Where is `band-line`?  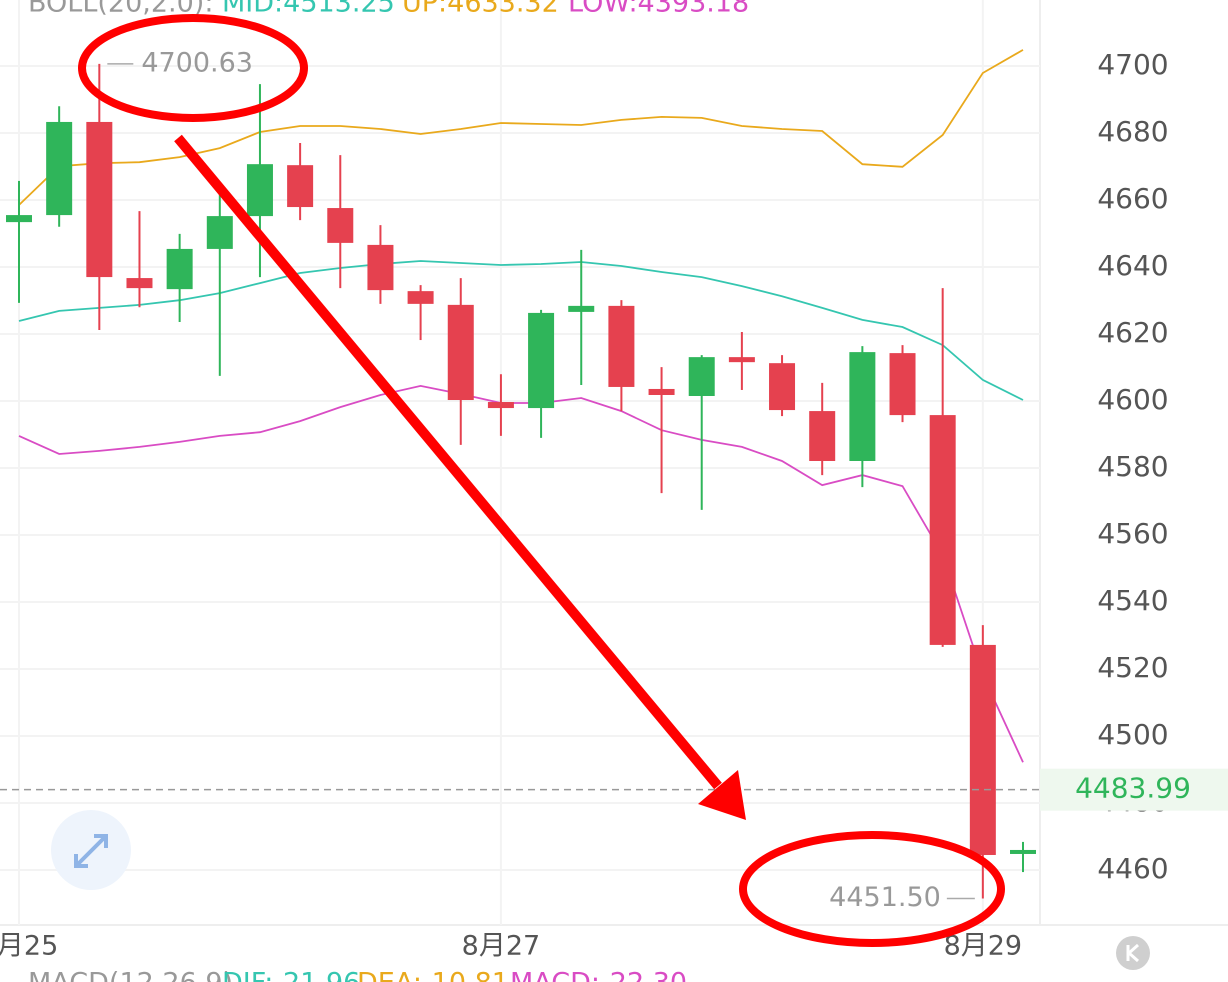
band-line is located at coordinates (521, 330).